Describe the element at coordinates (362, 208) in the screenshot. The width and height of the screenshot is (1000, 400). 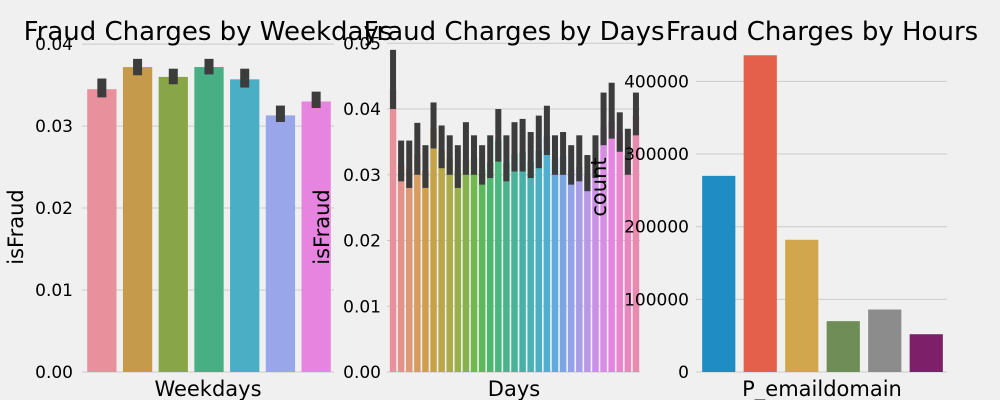
I see `days-y-ticks: 0.00 0.01 0.02 0.03 0.04 0.05` at that location.